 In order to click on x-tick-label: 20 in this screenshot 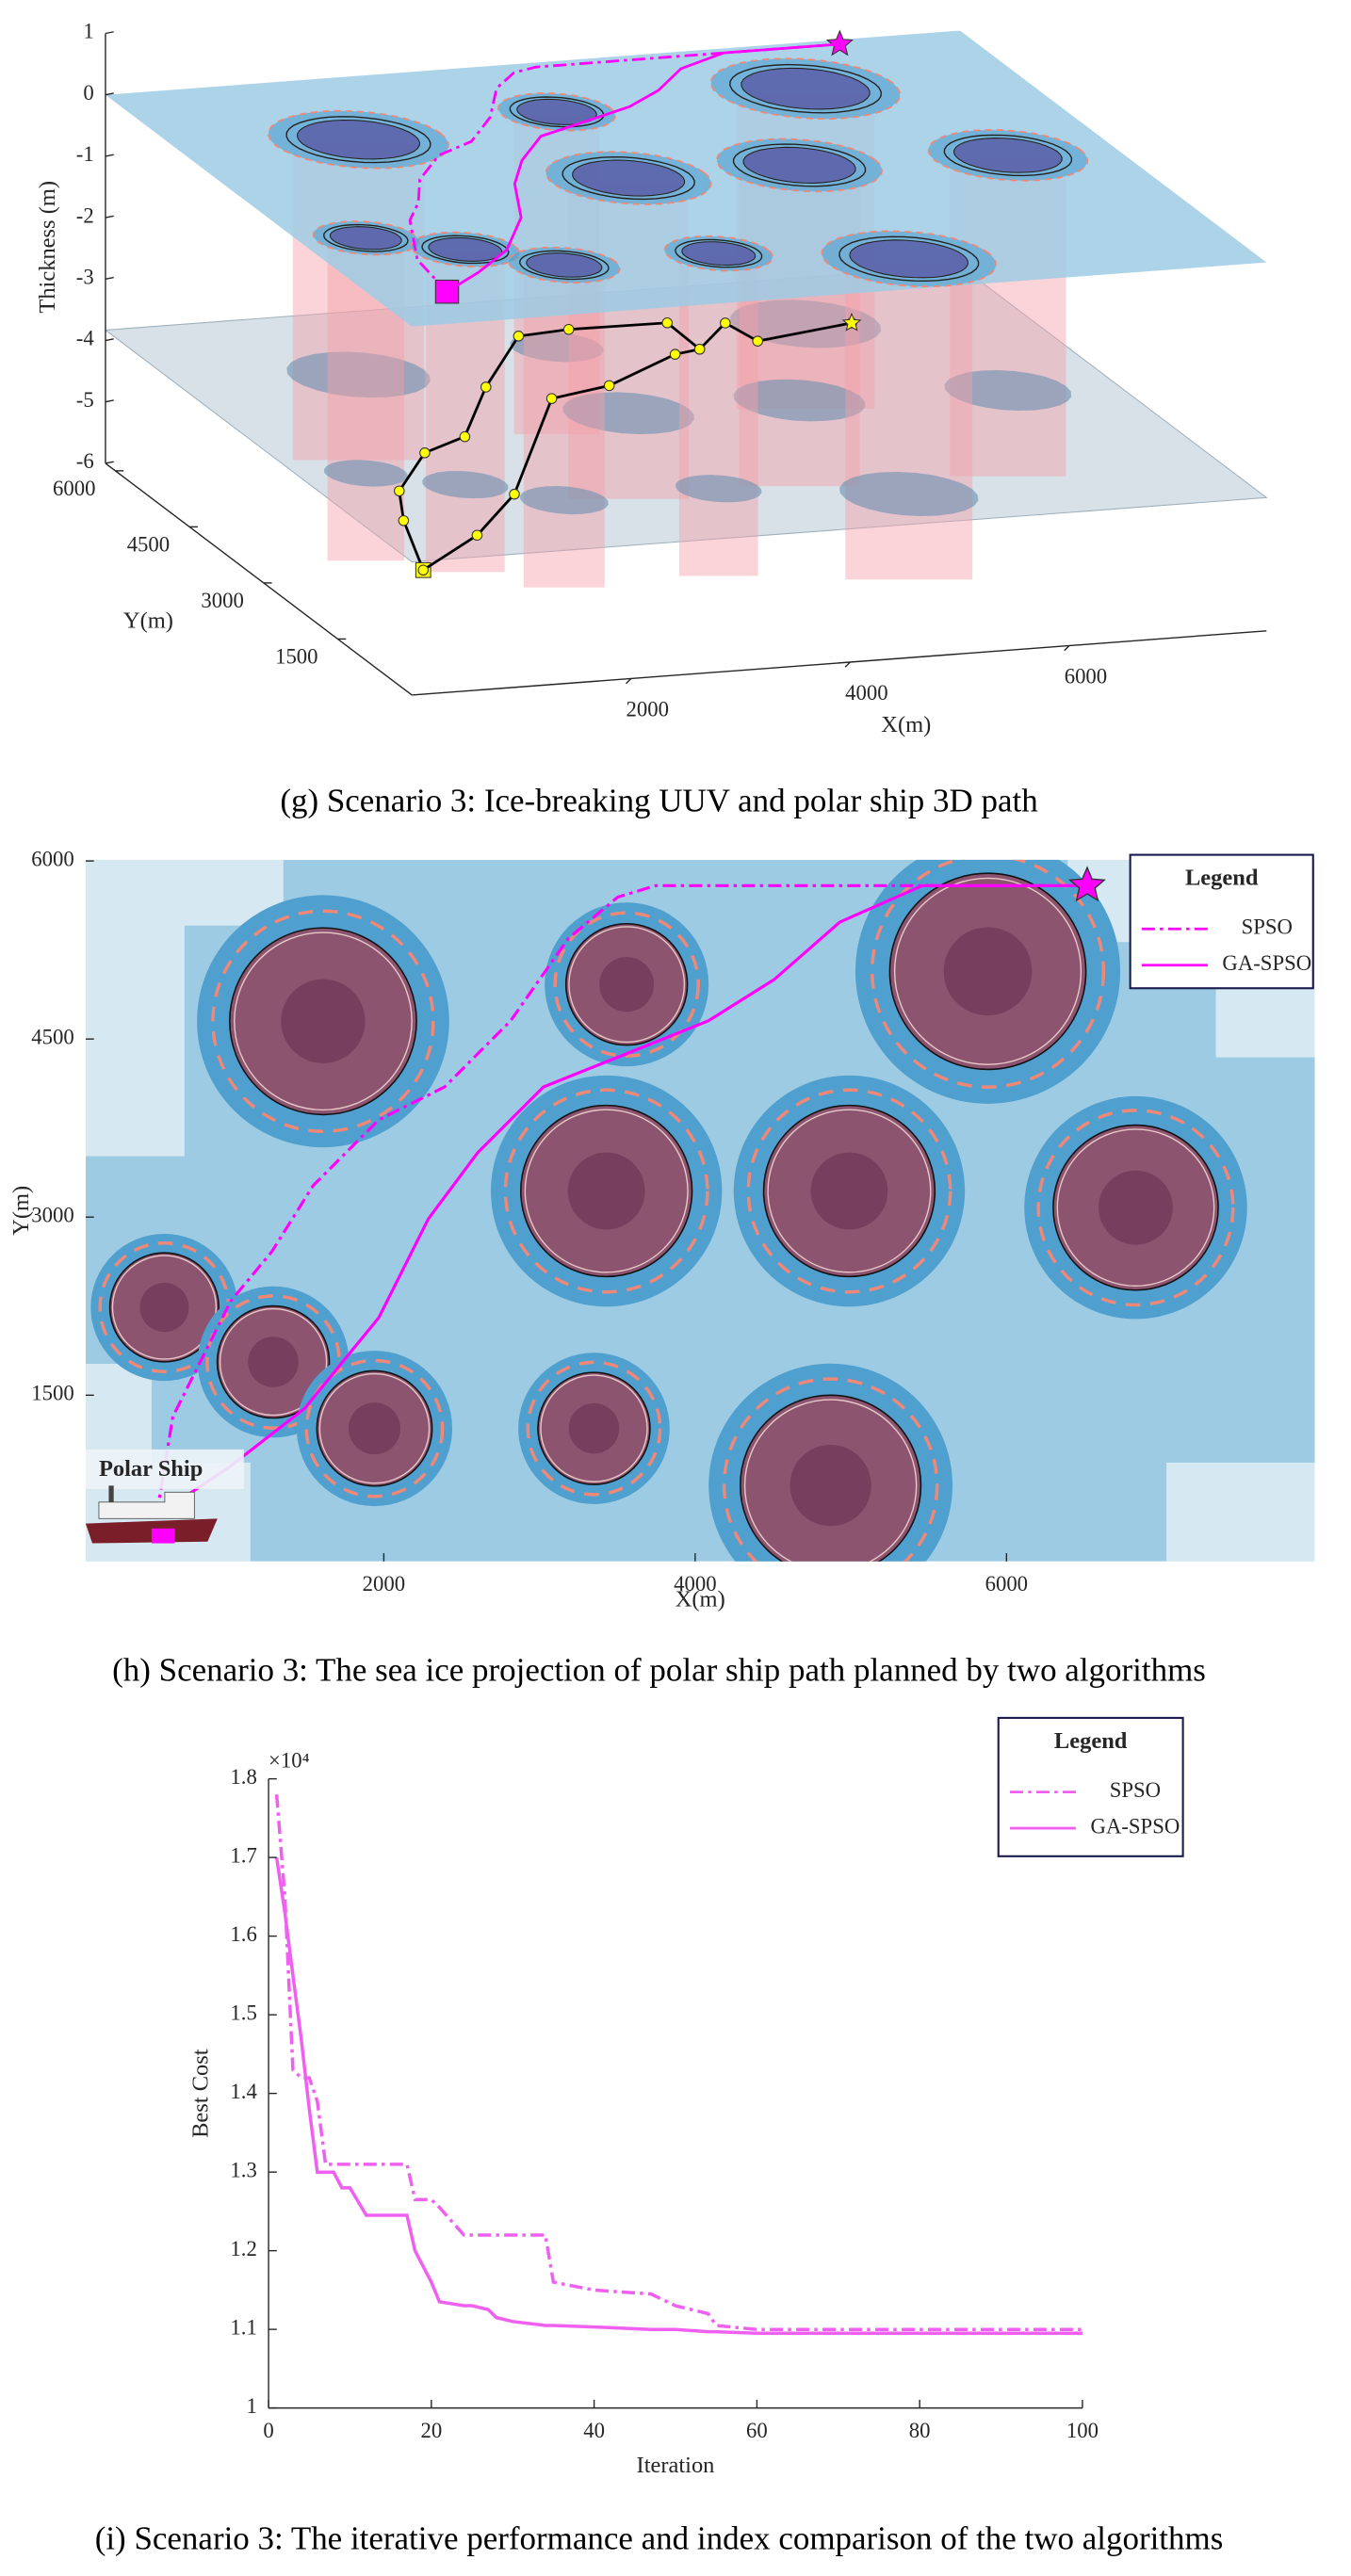, I will do `click(431, 2430)`.